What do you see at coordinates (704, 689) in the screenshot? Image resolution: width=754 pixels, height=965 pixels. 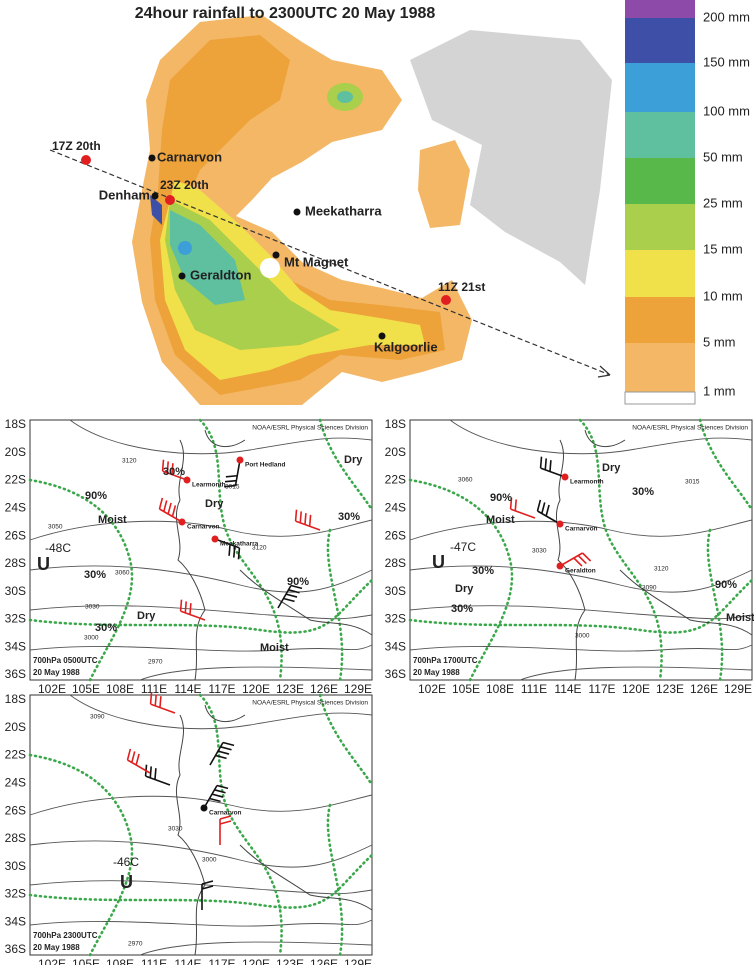 I see `x-tick-label: 126E` at bounding box center [704, 689].